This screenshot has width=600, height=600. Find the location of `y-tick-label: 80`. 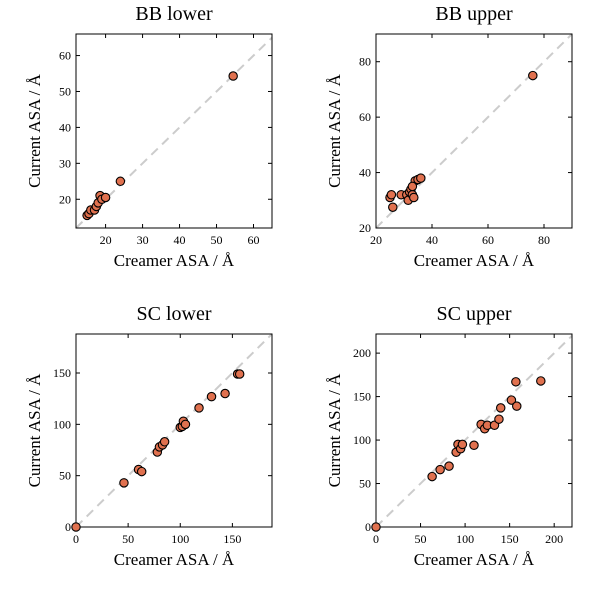

y-tick-label: 80 is located at coordinates (365, 62).